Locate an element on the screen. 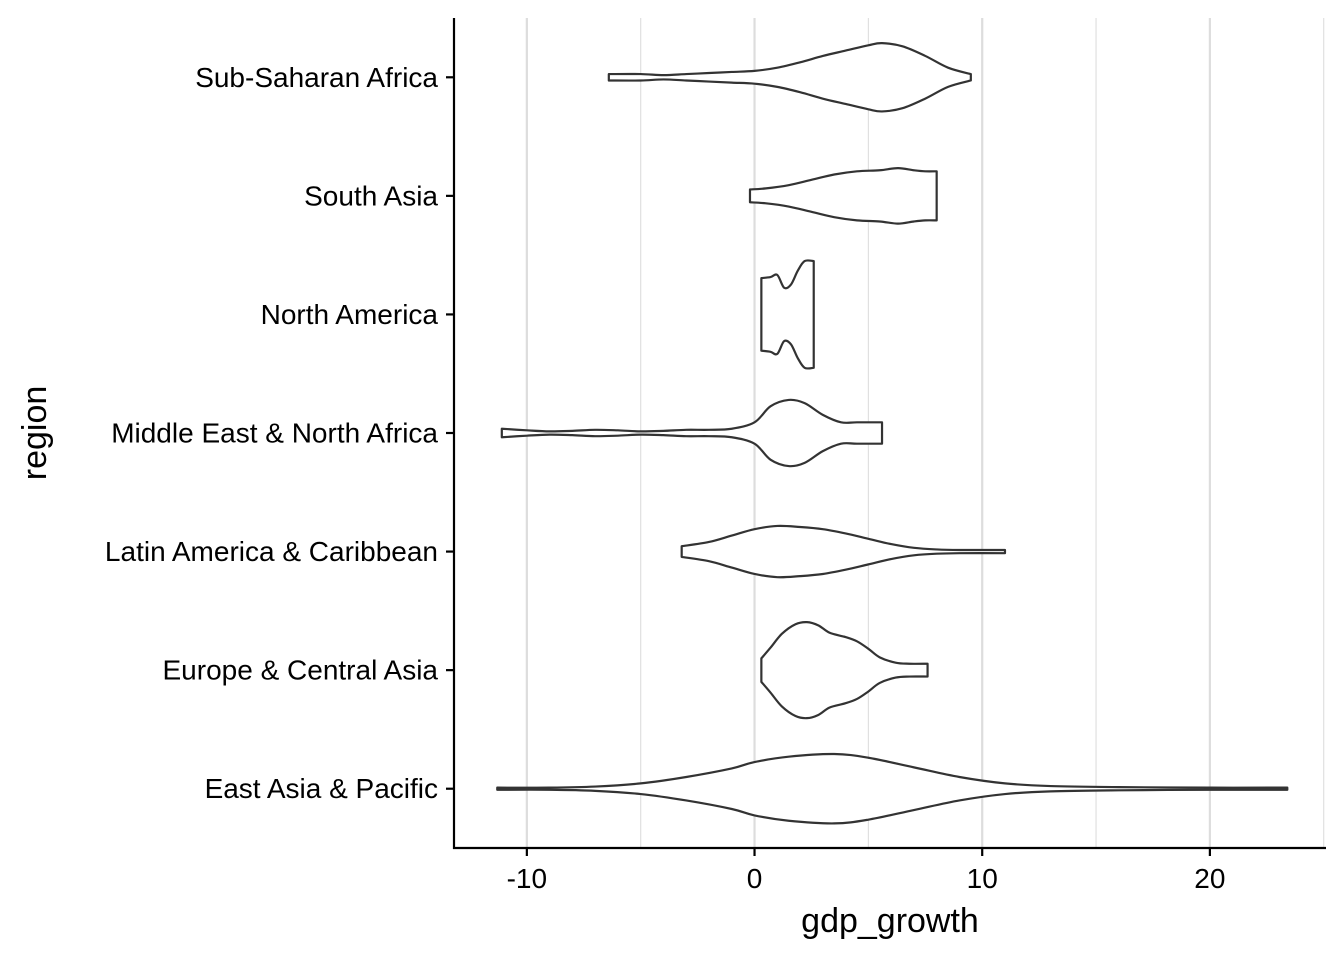 The width and height of the screenshot is (1344, 960). violin-sub-saharan-africa is located at coordinates (789, 77).